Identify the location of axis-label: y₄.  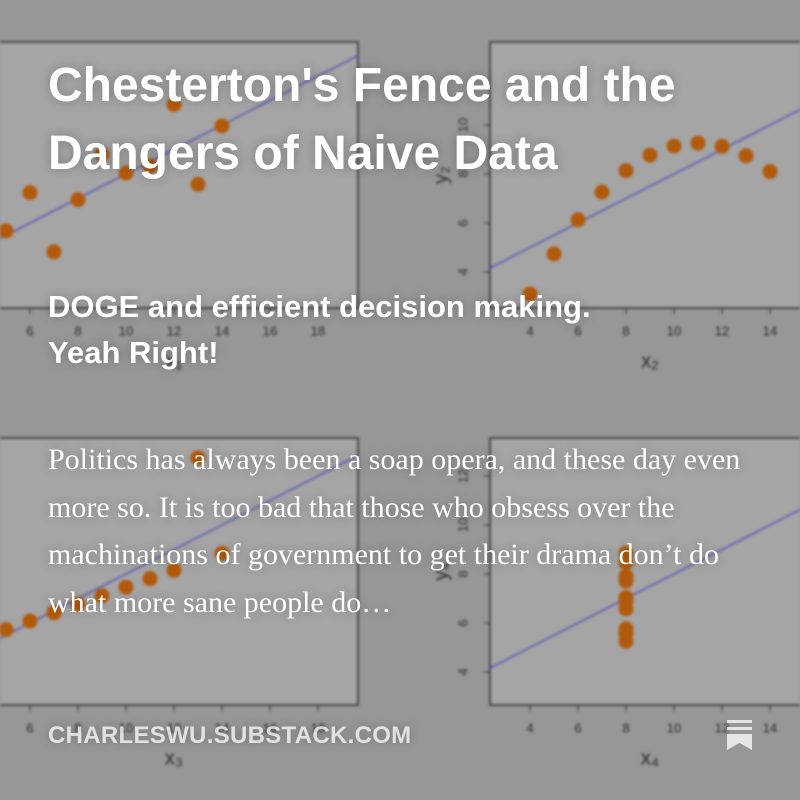
(441, 571).